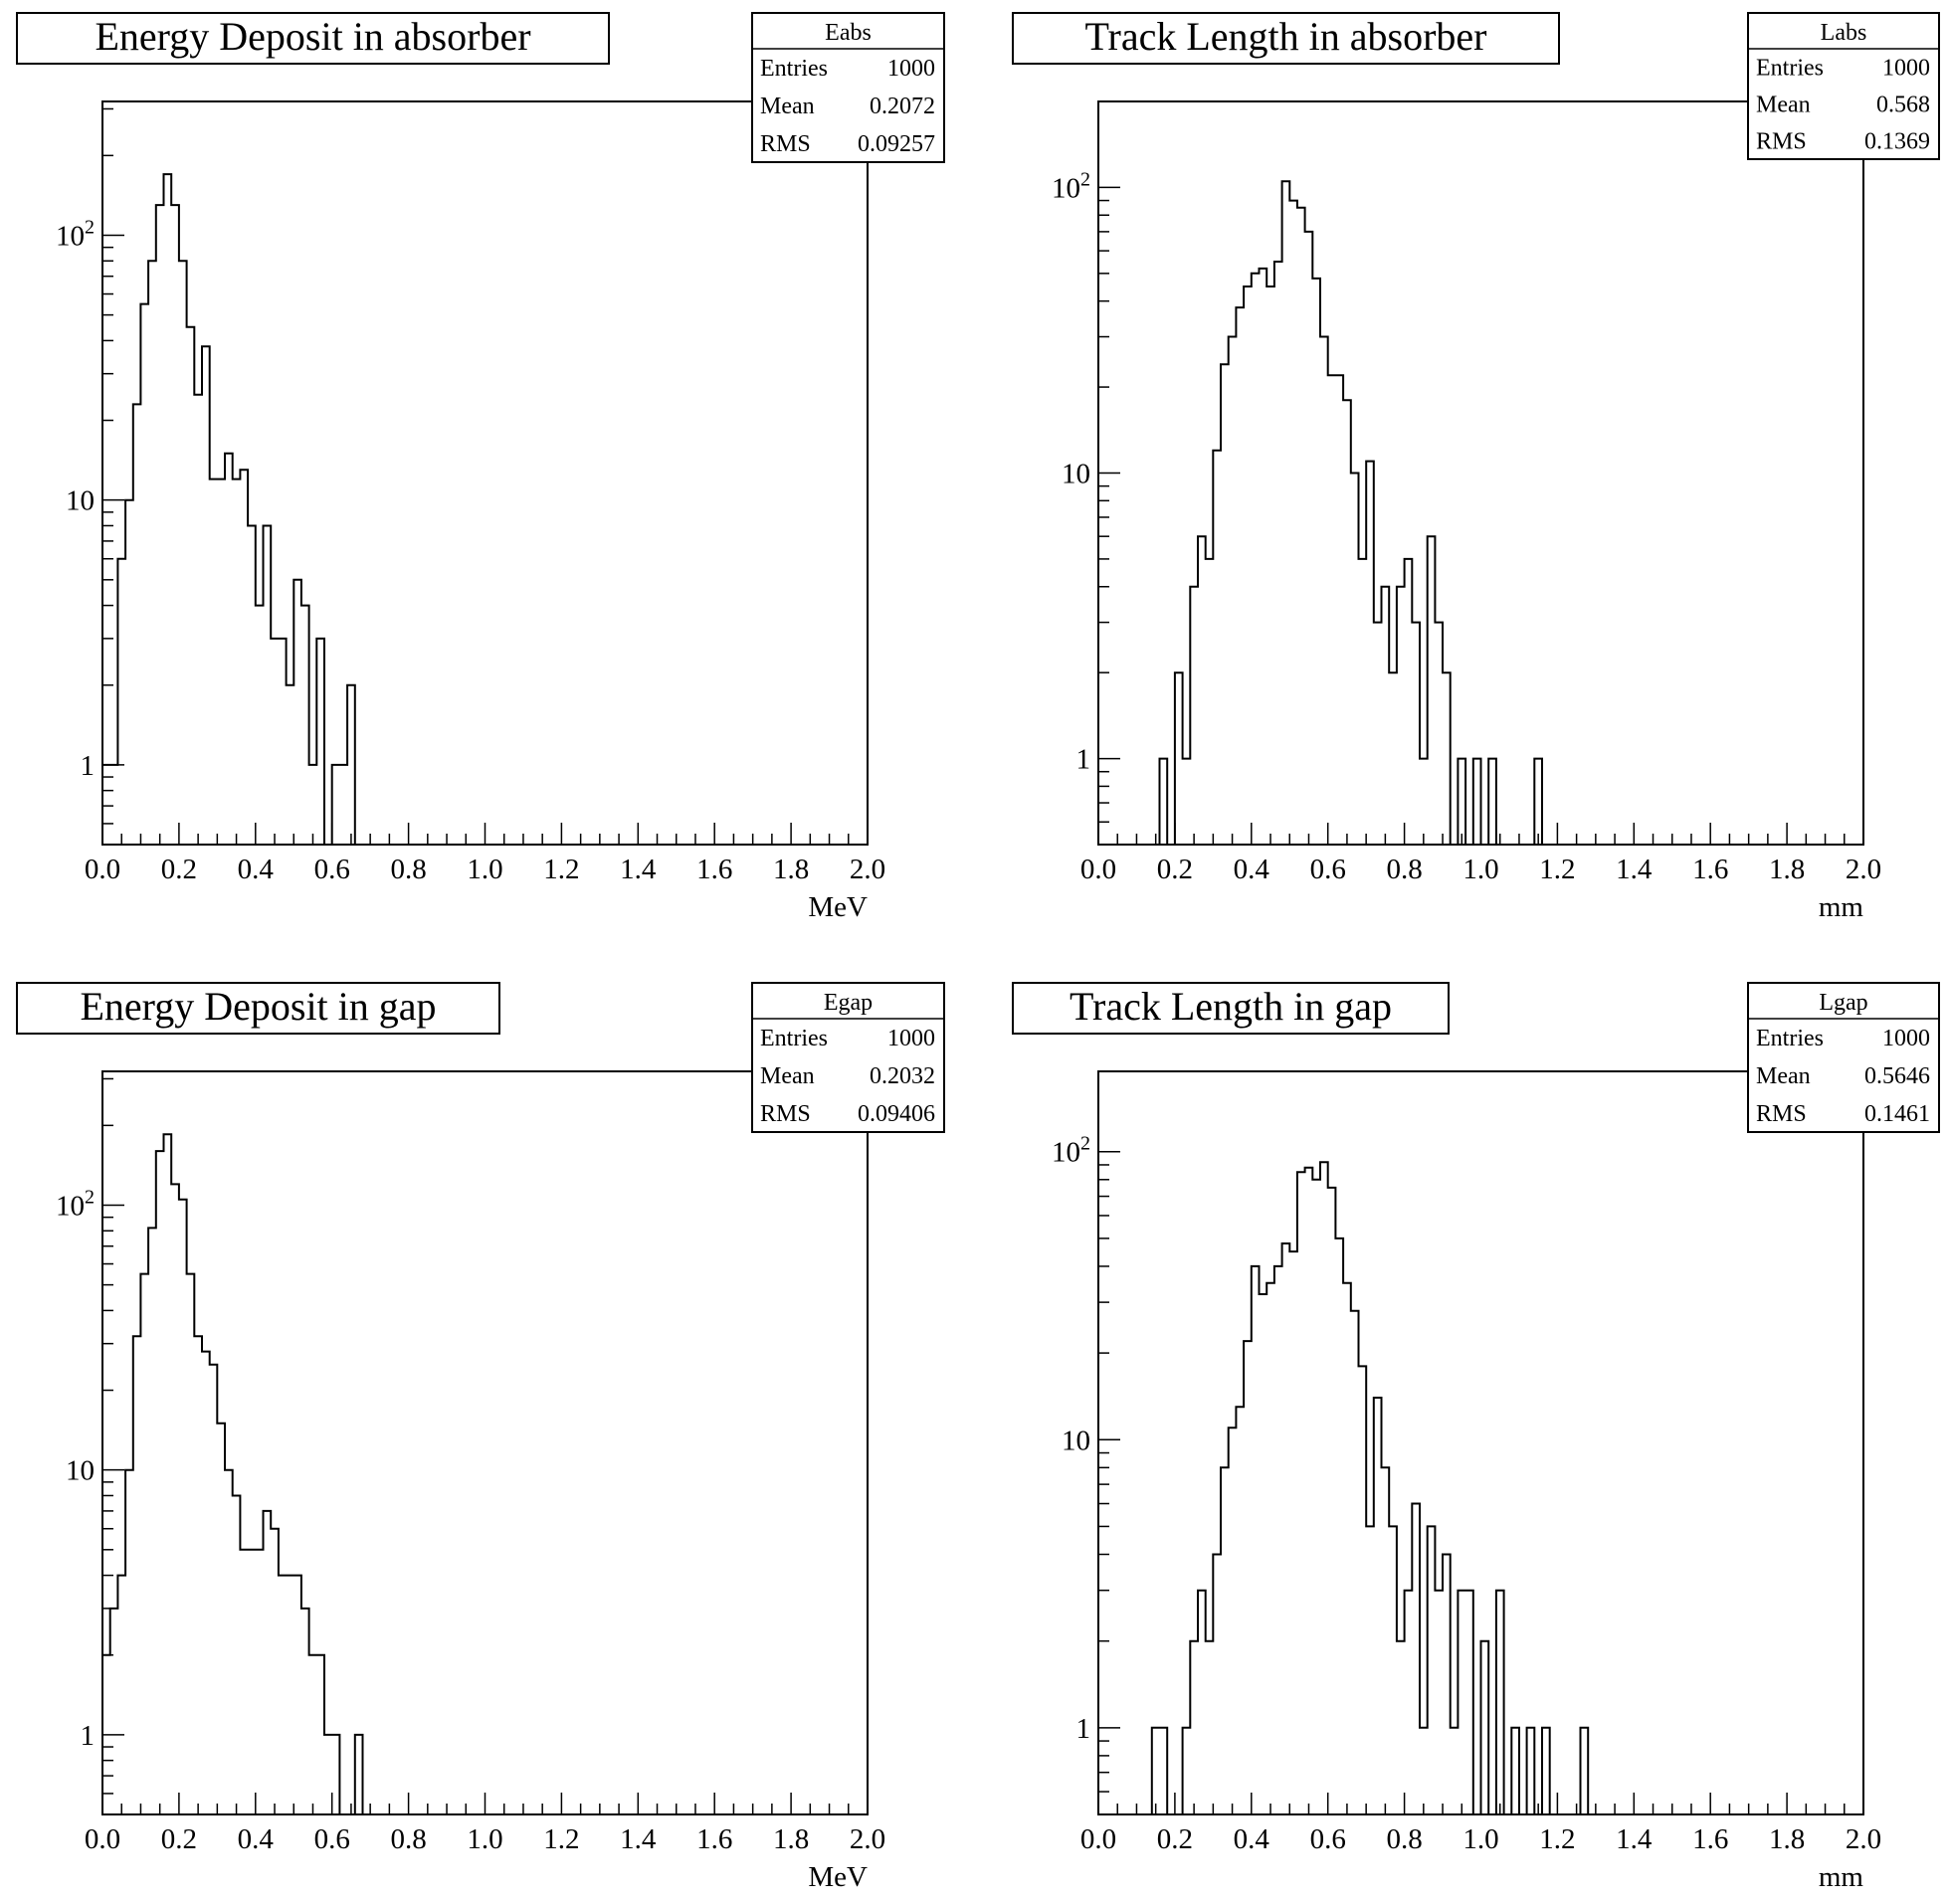 The height and width of the screenshot is (1904, 1948). Describe the element at coordinates (911, 1038) in the screenshot. I see `stats-entries-value: 1000` at that location.